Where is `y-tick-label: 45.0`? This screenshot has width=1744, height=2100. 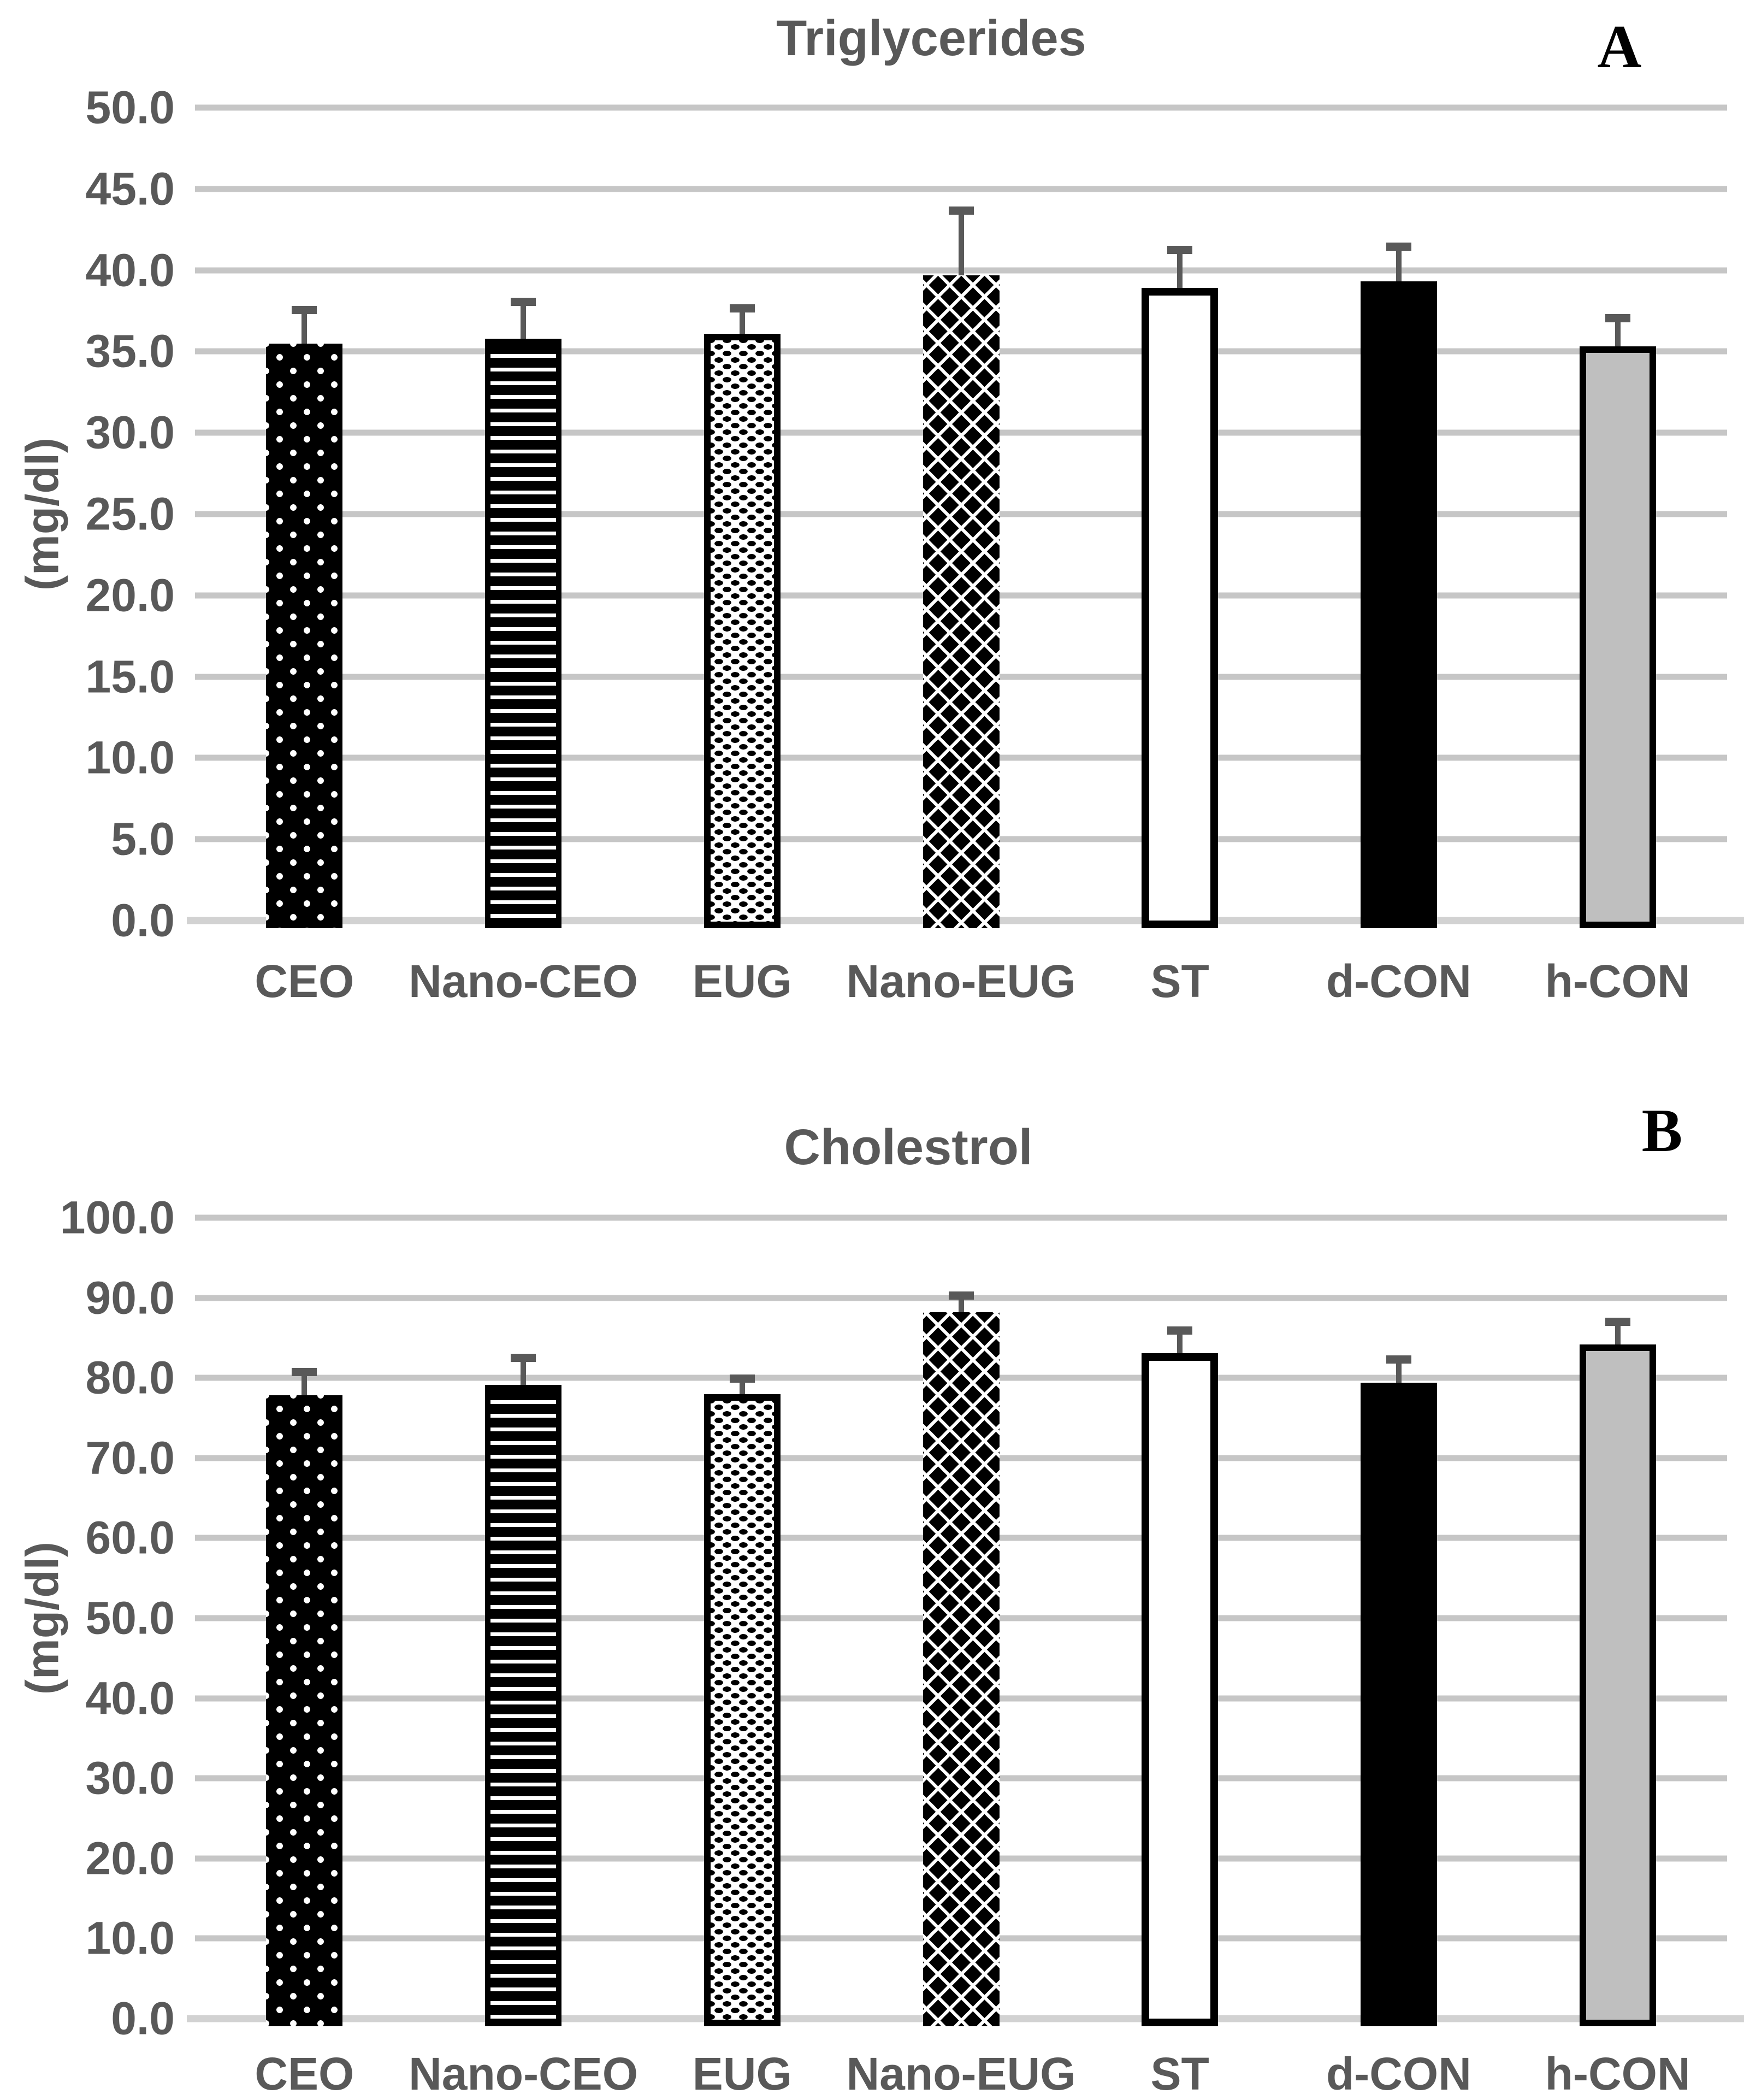 y-tick-label: 45.0 is located at coordinates (130, 189).